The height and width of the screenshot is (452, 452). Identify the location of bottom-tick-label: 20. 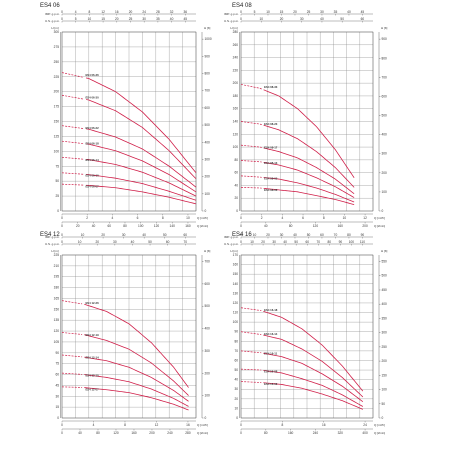
(78, 226).